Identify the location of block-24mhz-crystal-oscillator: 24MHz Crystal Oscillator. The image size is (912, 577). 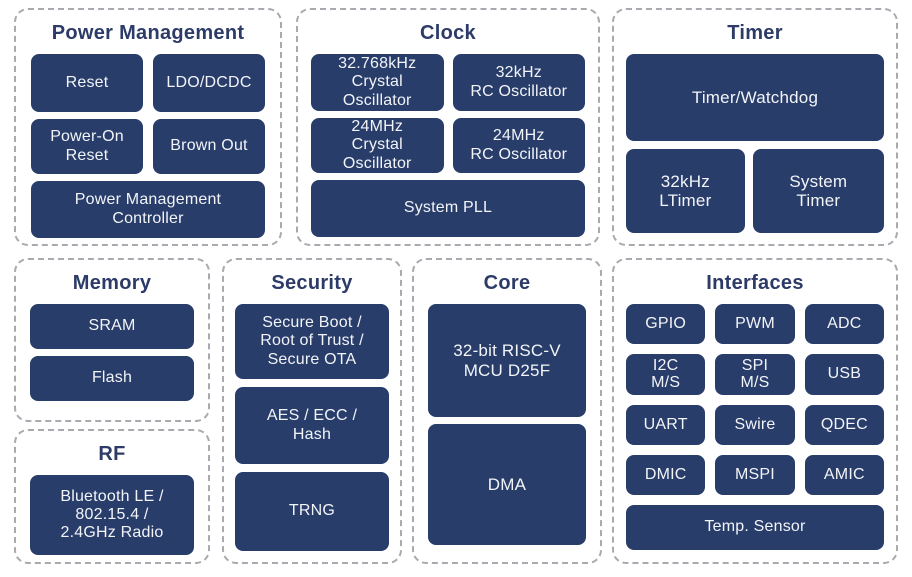
(377, 145).